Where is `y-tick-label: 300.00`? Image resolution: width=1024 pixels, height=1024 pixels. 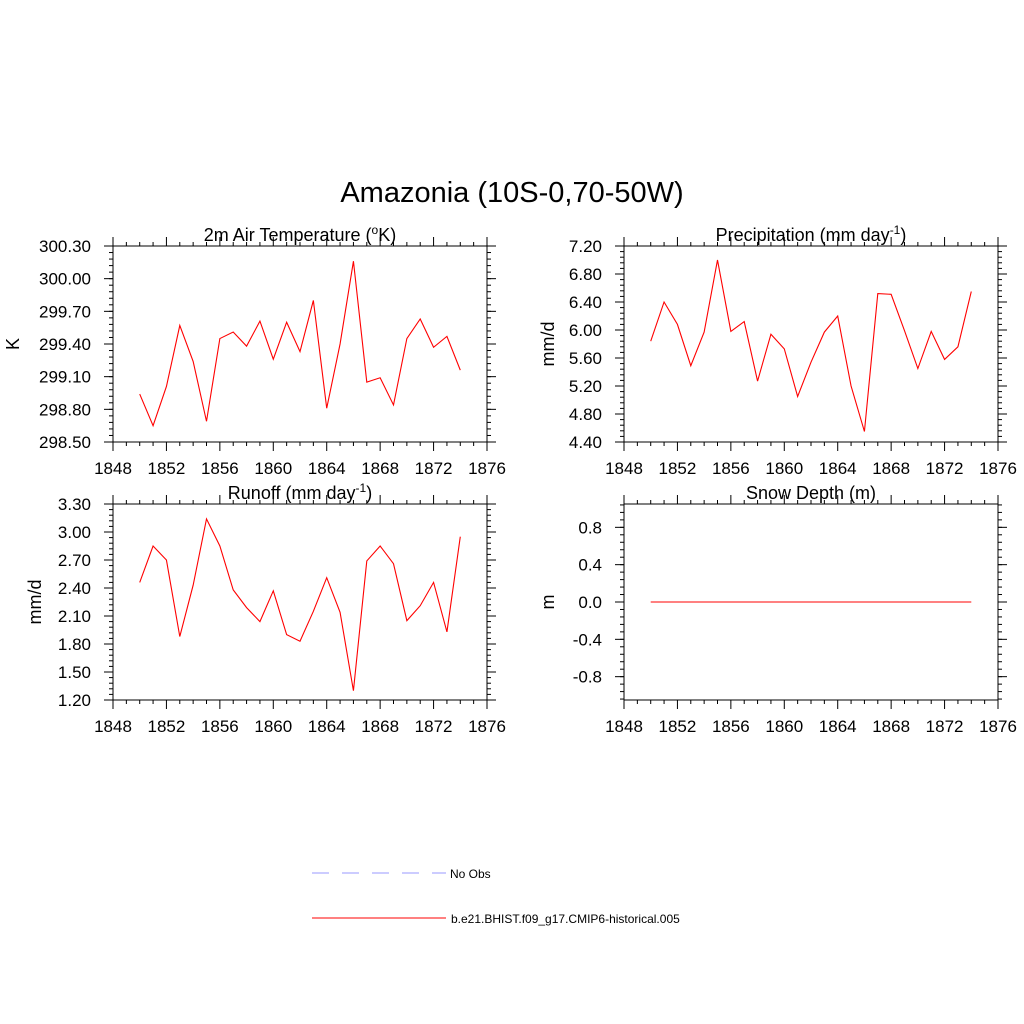
y-tick-label: 300.00 is located at coordinates (65, 279).